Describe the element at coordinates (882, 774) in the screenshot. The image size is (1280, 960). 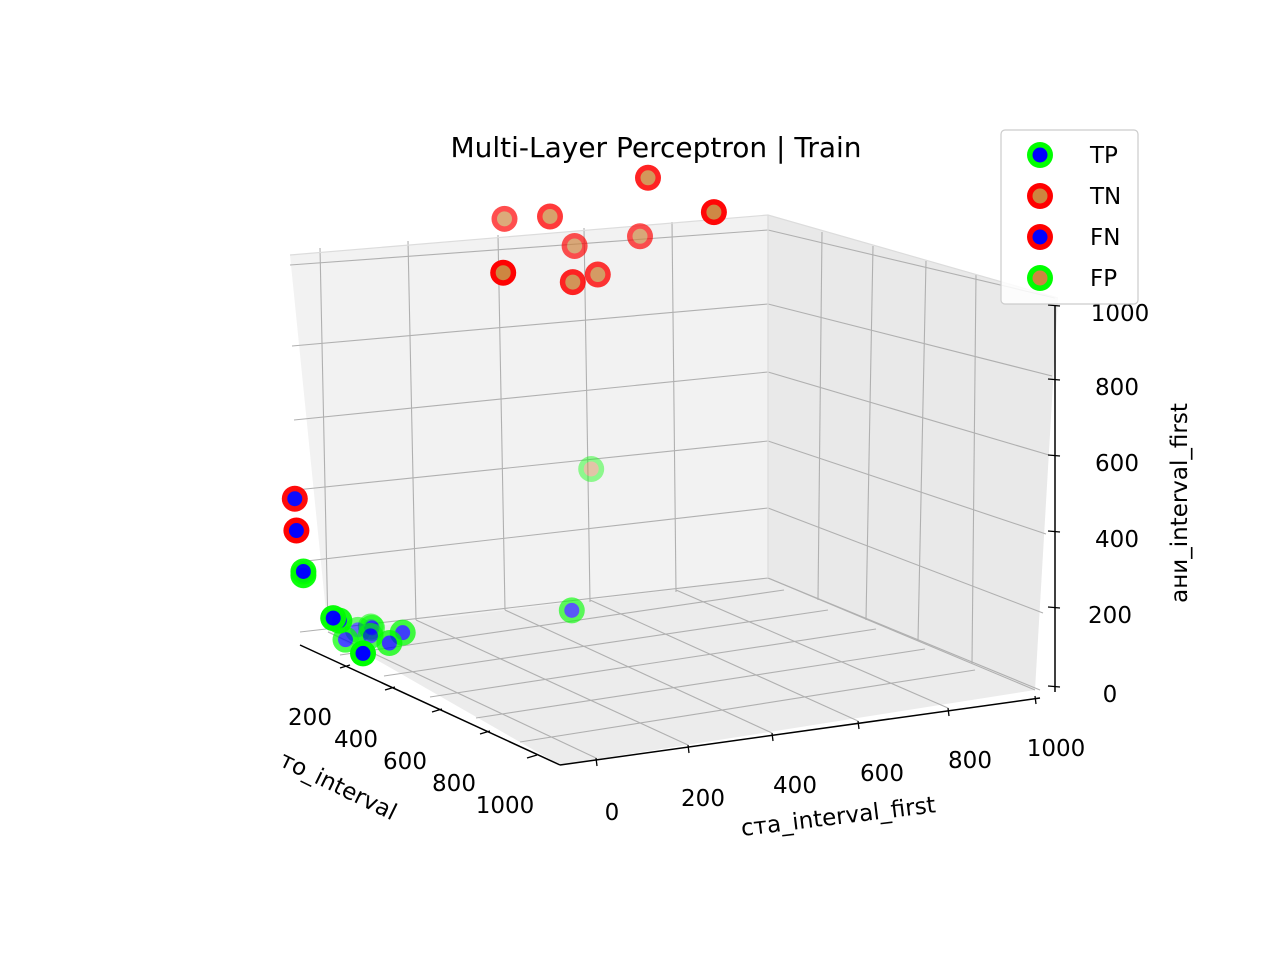
I see `y-tick-label: 600` at that location.